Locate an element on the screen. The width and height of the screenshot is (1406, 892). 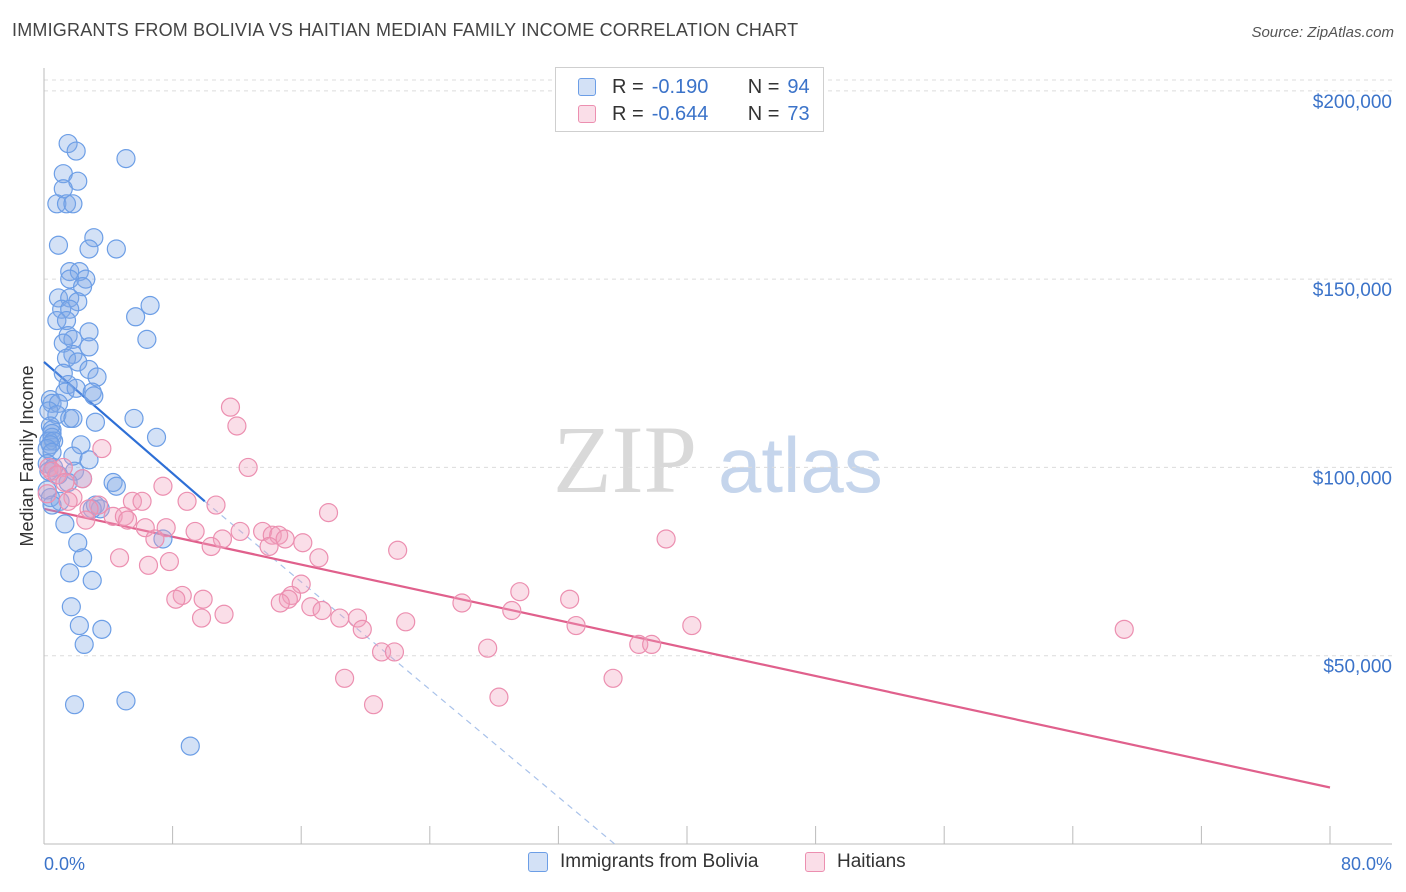
watermark-zip: ZIP is located at coordinates (625, 459).